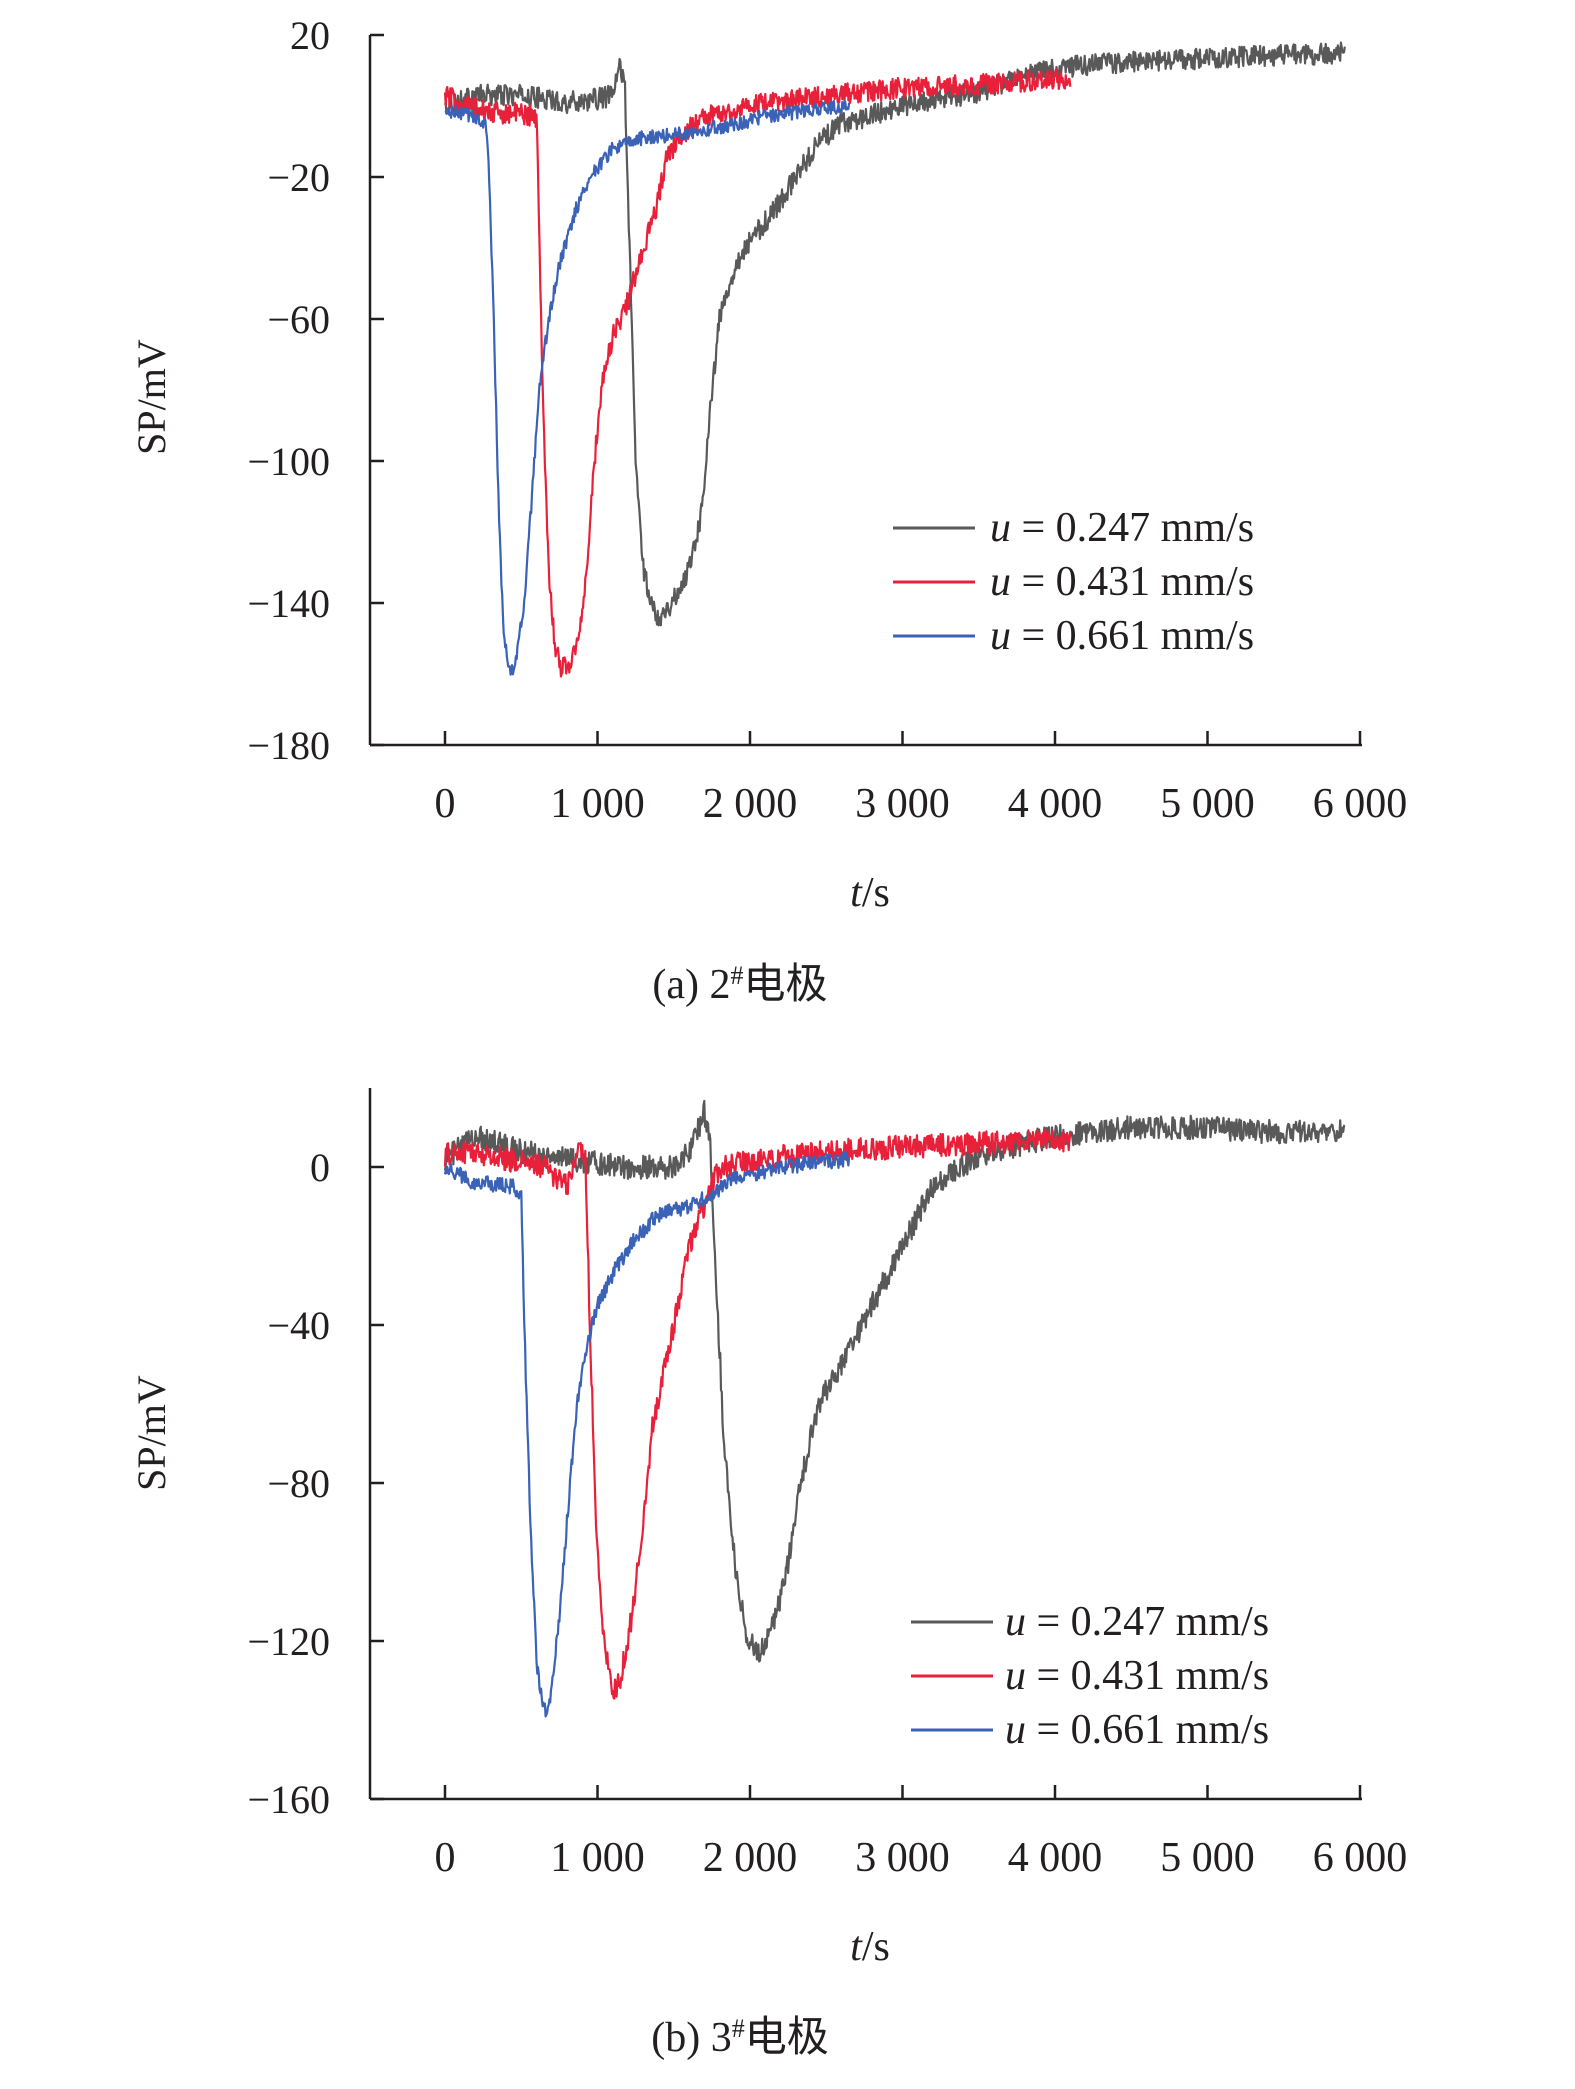 The image size is (1575, 2089). What do you see at coordinates (298, 177) in the screenshot?
I see `y-tick-label-a: −20` at bounding box center [298, 177].